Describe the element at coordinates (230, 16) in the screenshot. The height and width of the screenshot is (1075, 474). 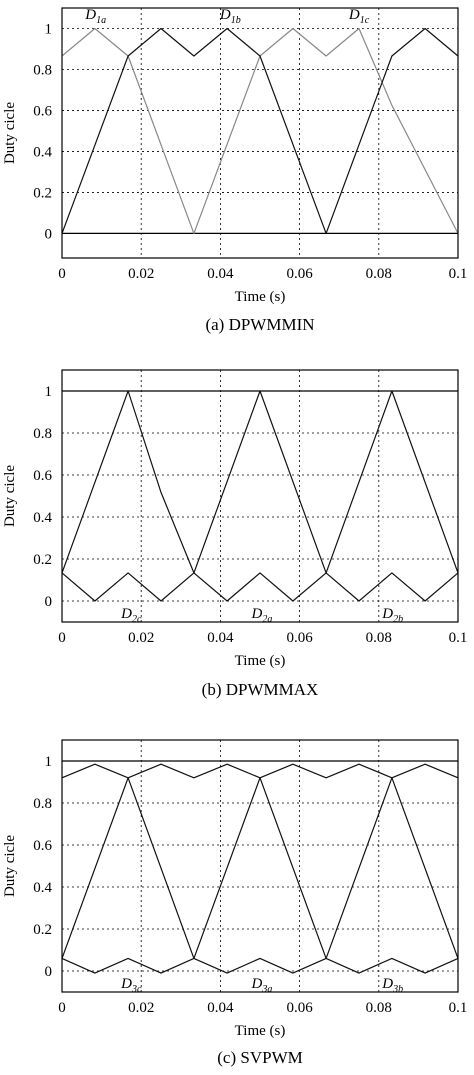
I see `series-label: D1b` at that location.